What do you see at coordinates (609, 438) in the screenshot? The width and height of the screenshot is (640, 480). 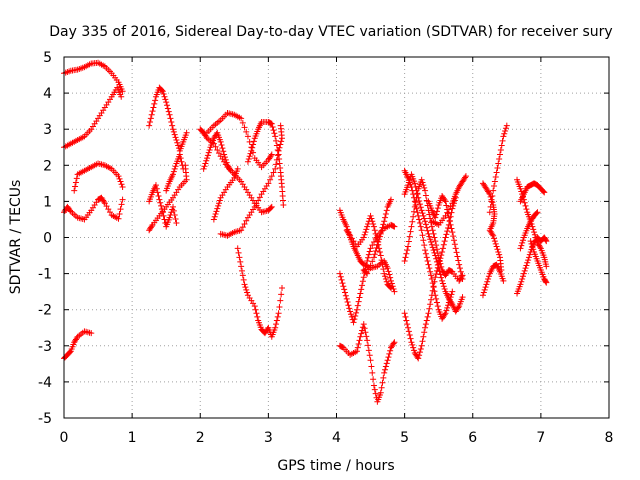 I see `x-tick-label: 8` at bounding box center [609, 438].